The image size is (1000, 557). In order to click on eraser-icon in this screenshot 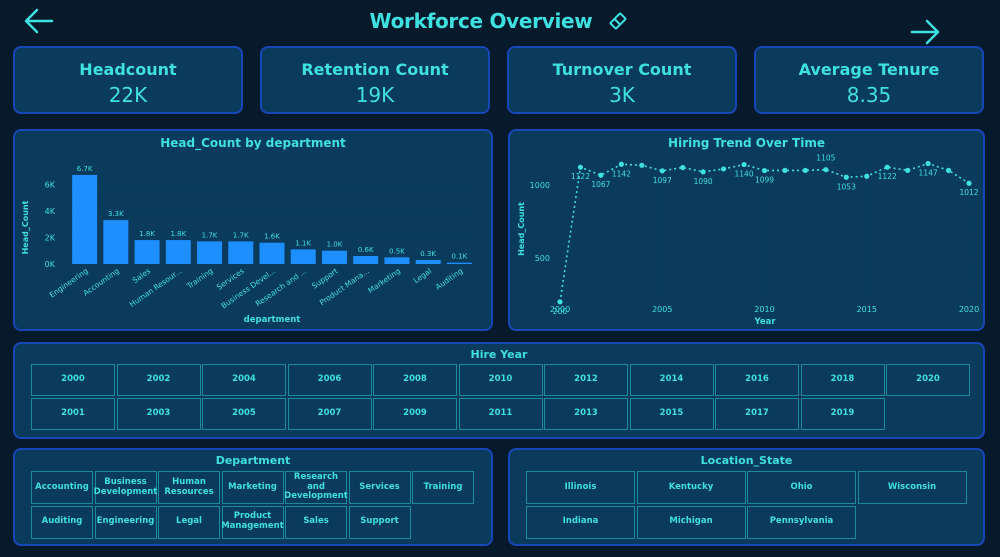, I will do `click(618, 21)`.